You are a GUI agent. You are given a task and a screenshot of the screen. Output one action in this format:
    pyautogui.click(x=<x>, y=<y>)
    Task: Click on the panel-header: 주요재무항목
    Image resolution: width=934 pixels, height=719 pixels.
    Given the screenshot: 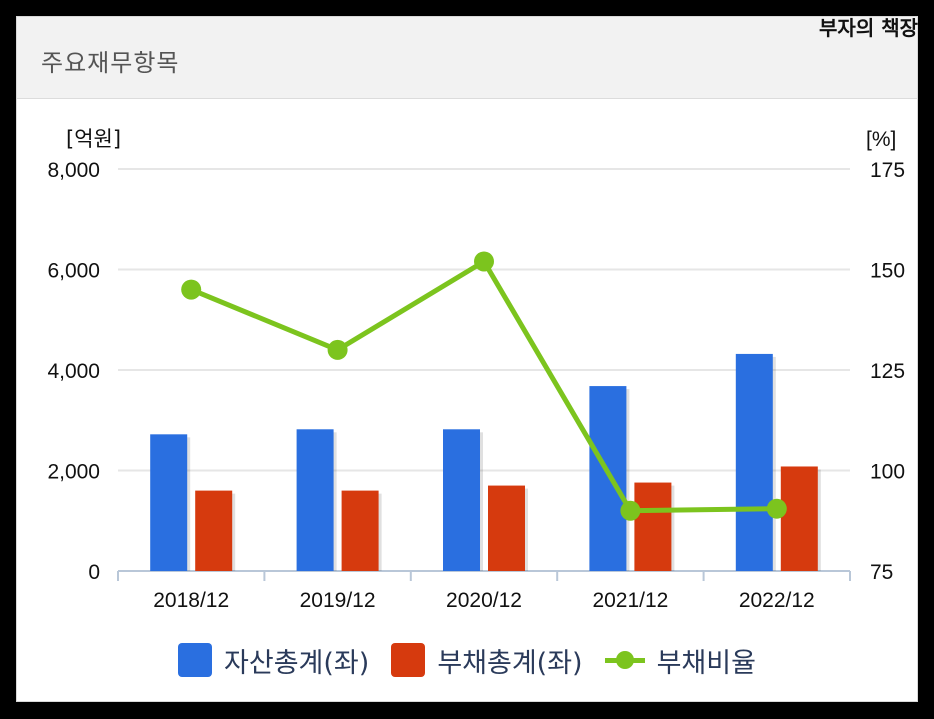 What is the action you would take?
    pyautogui.click(x=467, y=58)
    